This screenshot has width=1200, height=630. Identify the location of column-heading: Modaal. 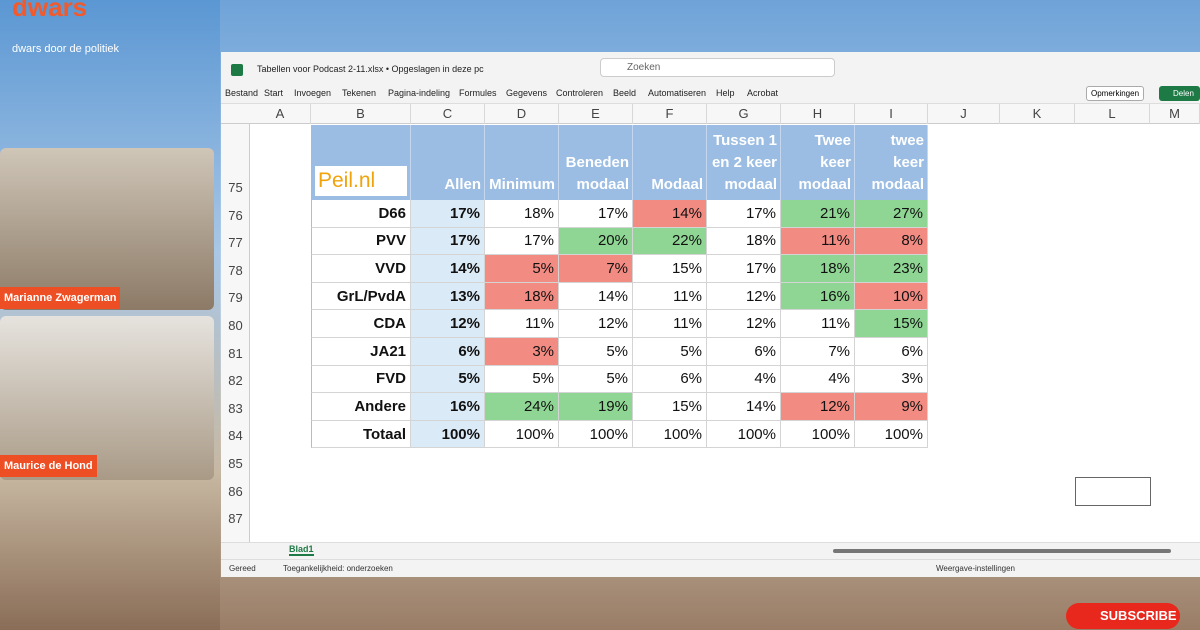
(670, 162).